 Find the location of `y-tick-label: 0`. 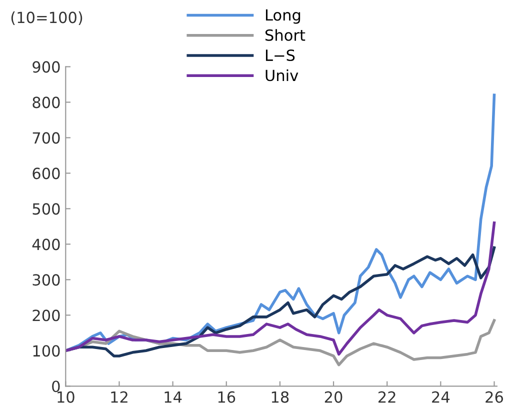

y-tick-label: 0 is located at coordinates (56, 386).